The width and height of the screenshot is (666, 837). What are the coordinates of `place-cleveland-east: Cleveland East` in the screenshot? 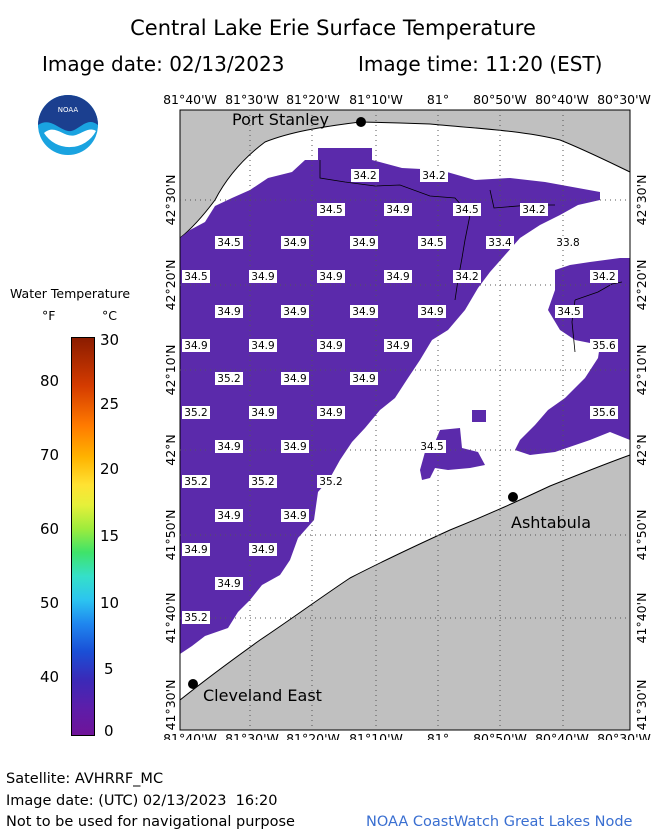 It's located at (255, 692).